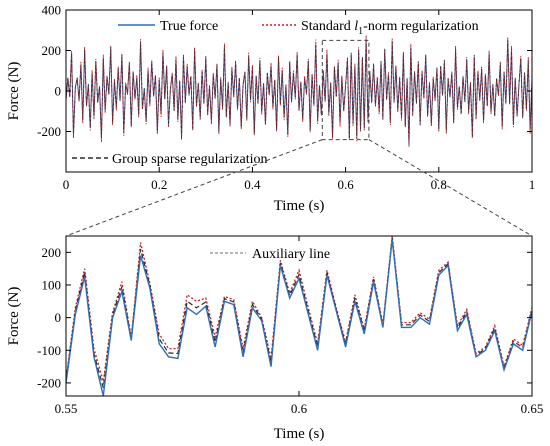 This screenshot has width=550, height=446. I want to click on top-x-tick-label: 0.8, so click(439, 184).